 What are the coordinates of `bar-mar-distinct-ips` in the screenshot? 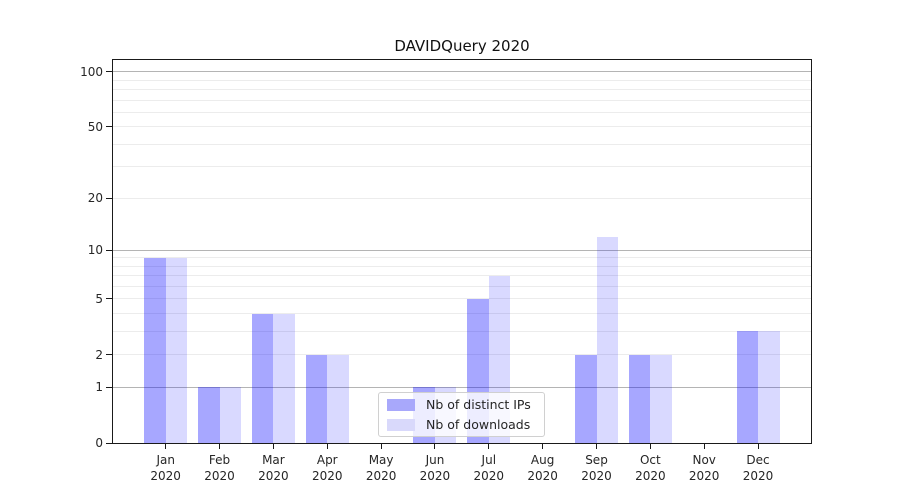 It's located at (262, 378).